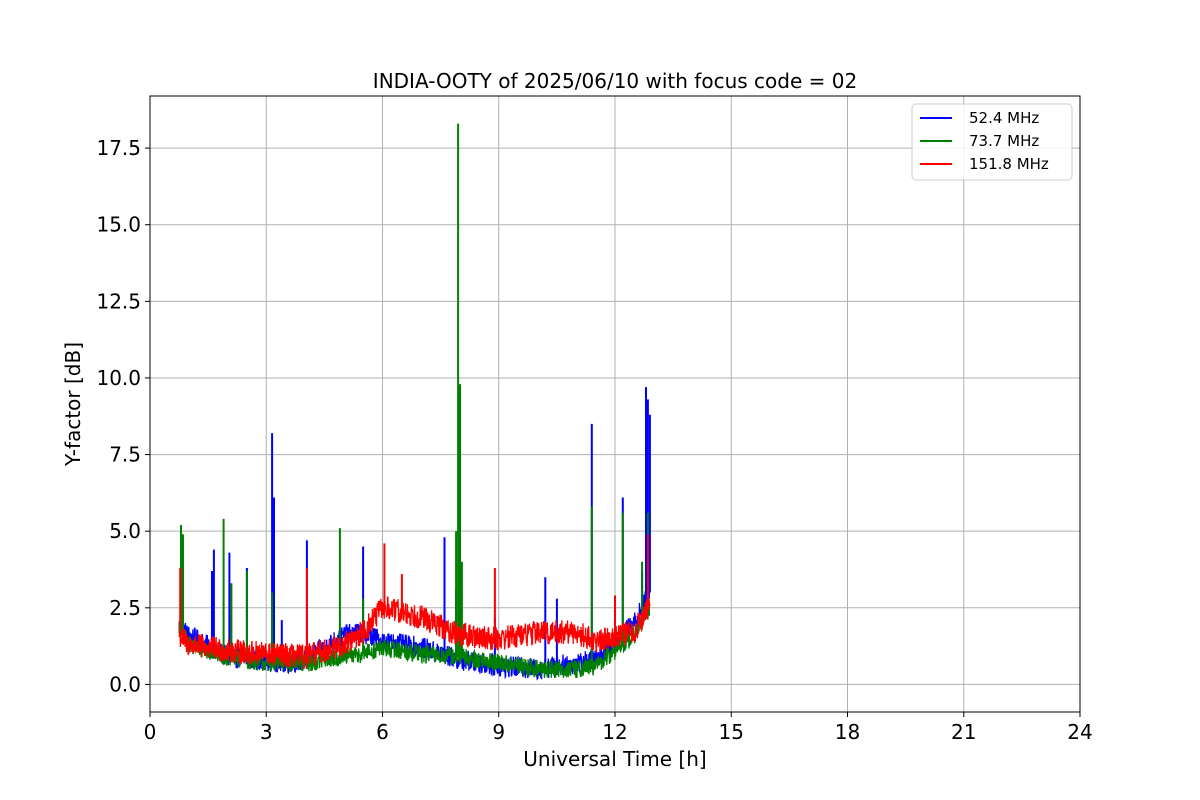 Image resolution: width=1200 pixels, height=800 pixels. What do you see at coordinates (150, 732) in the screenshot?
I see `x-tick-label: 0` at bounding box center [150, 732].